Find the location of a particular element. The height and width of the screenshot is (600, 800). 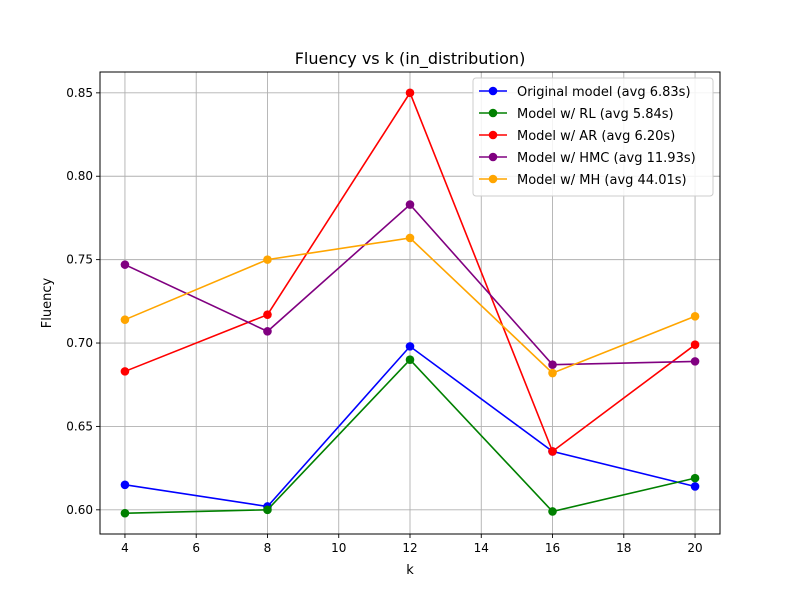

legend-label: Model w/ HMC (avg 11.93s) is located at coordinates (606, 158).